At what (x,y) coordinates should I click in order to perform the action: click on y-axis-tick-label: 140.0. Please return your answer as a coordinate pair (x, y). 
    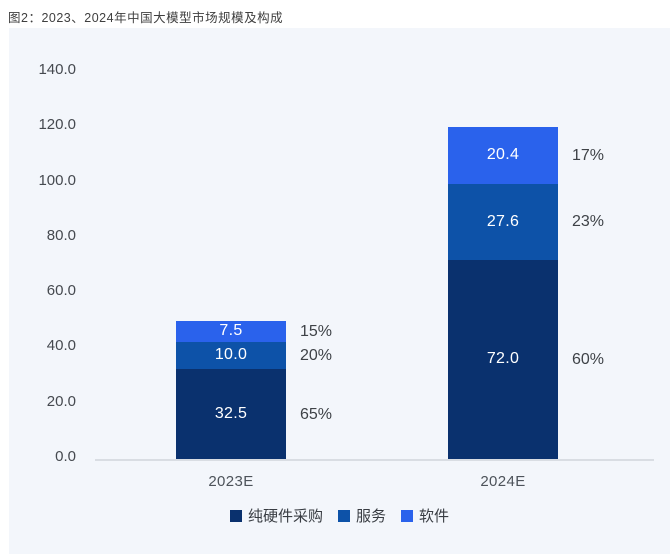
    Looking at the image, I should click on (57, 69).